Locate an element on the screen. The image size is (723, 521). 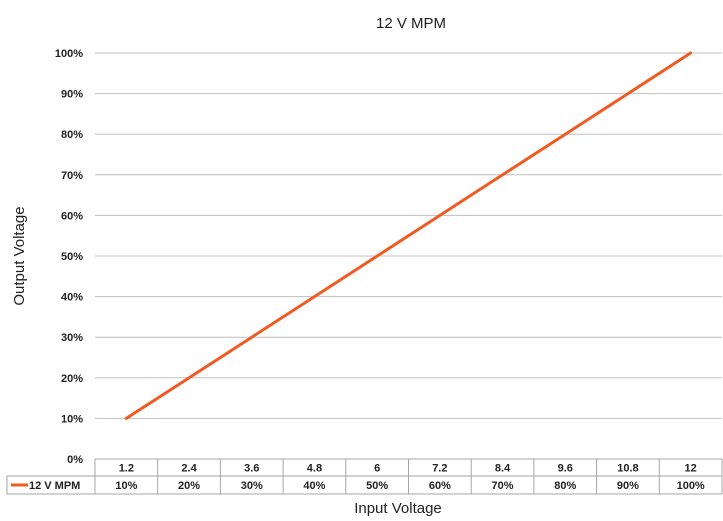
data-label: 20% is located at coordinates (189, 486).